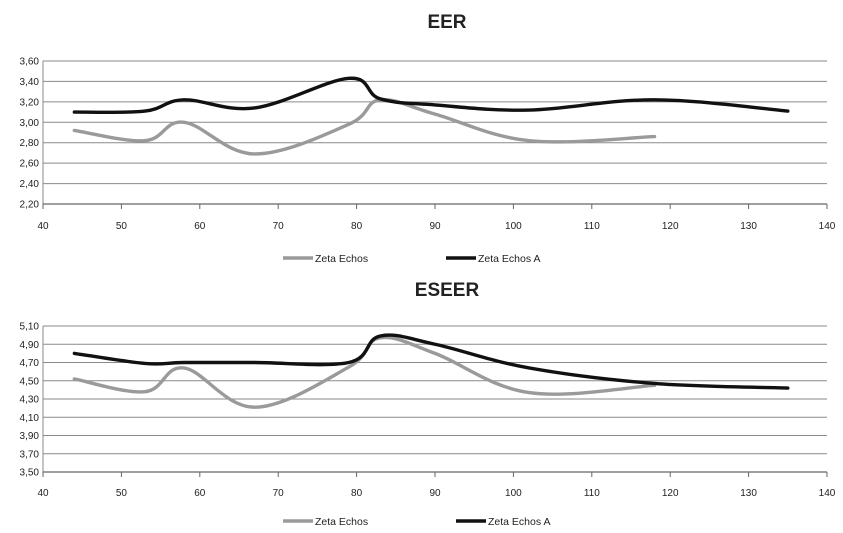 The width and height of the screenshot is (843, 533). What do you see at coordinates (30, 205) in the screenshot?
I see `y-tick-label: 2,20` at bounding box center [30, 205].